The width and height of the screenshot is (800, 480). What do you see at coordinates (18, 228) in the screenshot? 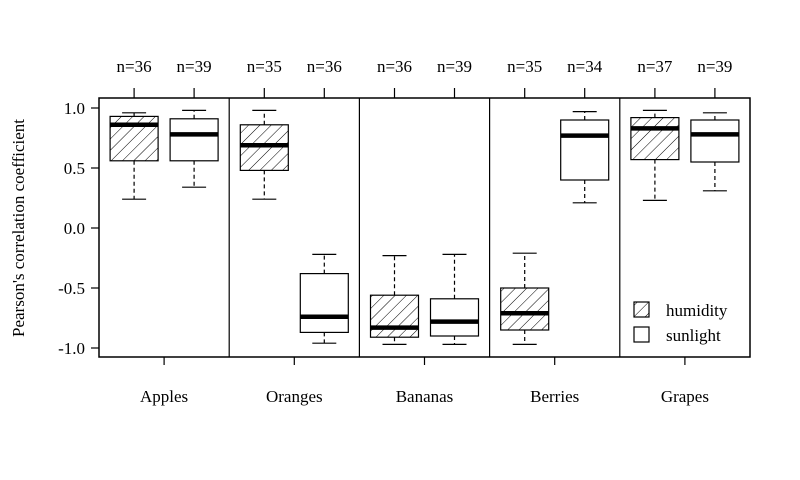
I see `y-axis-label: Pearson's correlation coefficient` at bounding box center [18, 228].